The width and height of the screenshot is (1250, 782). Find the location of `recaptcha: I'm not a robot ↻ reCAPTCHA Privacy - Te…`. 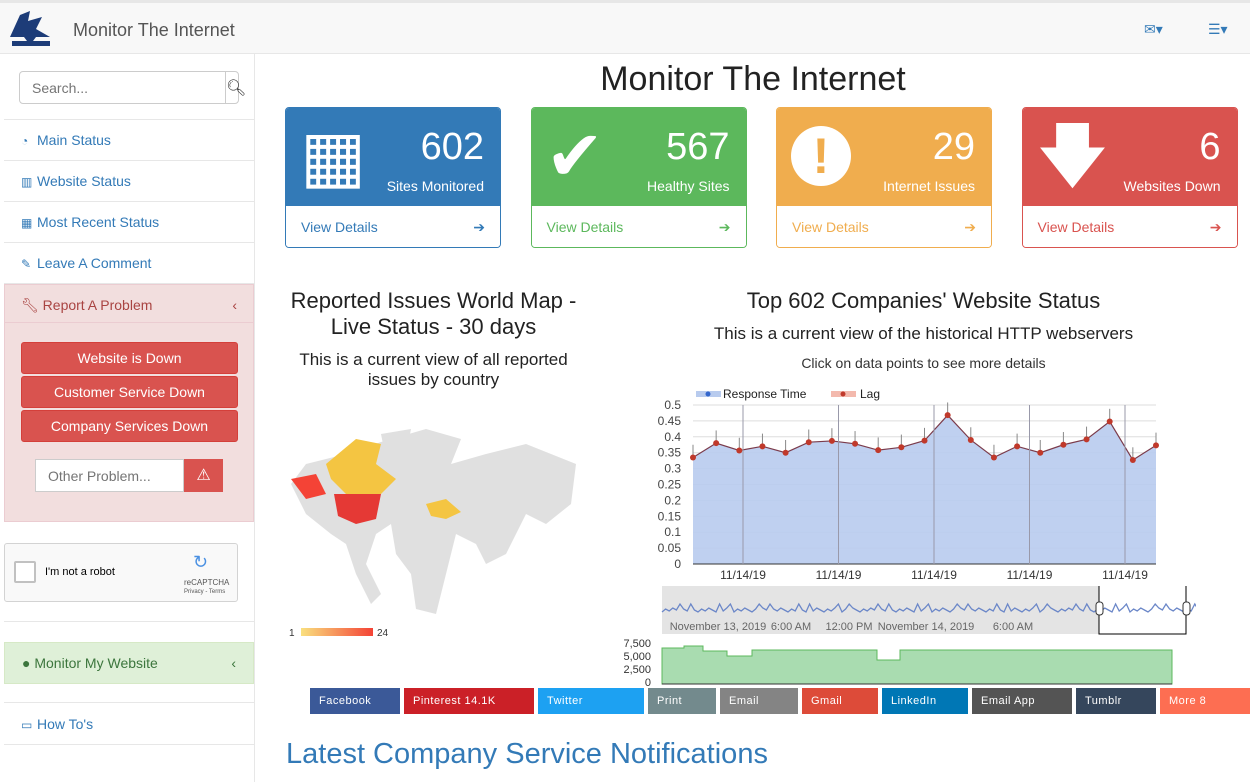

recaptcha: I'm not a robot ↻ reCAPTCHA Privacy - Te… is located at coordinates (121, 572).